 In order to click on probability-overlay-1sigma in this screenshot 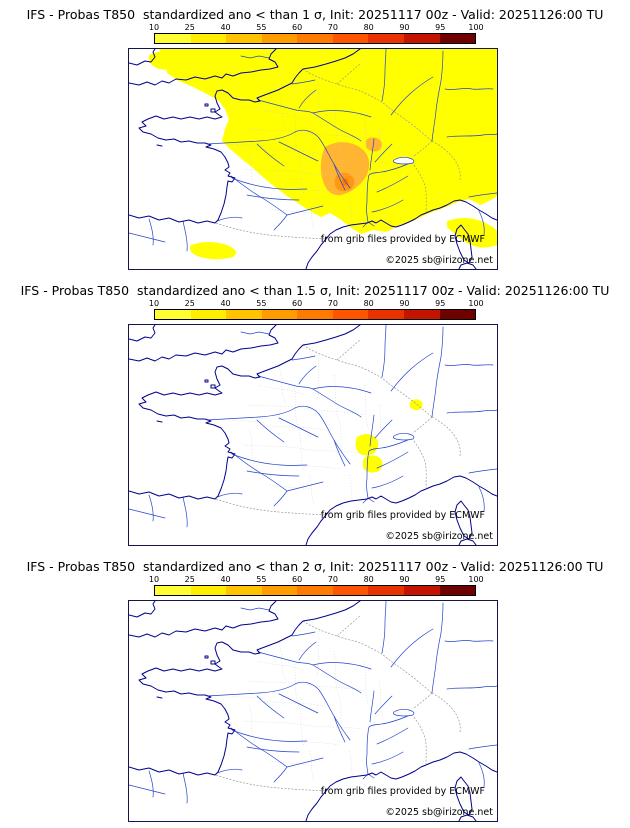, I will do `click(322, 154)`.